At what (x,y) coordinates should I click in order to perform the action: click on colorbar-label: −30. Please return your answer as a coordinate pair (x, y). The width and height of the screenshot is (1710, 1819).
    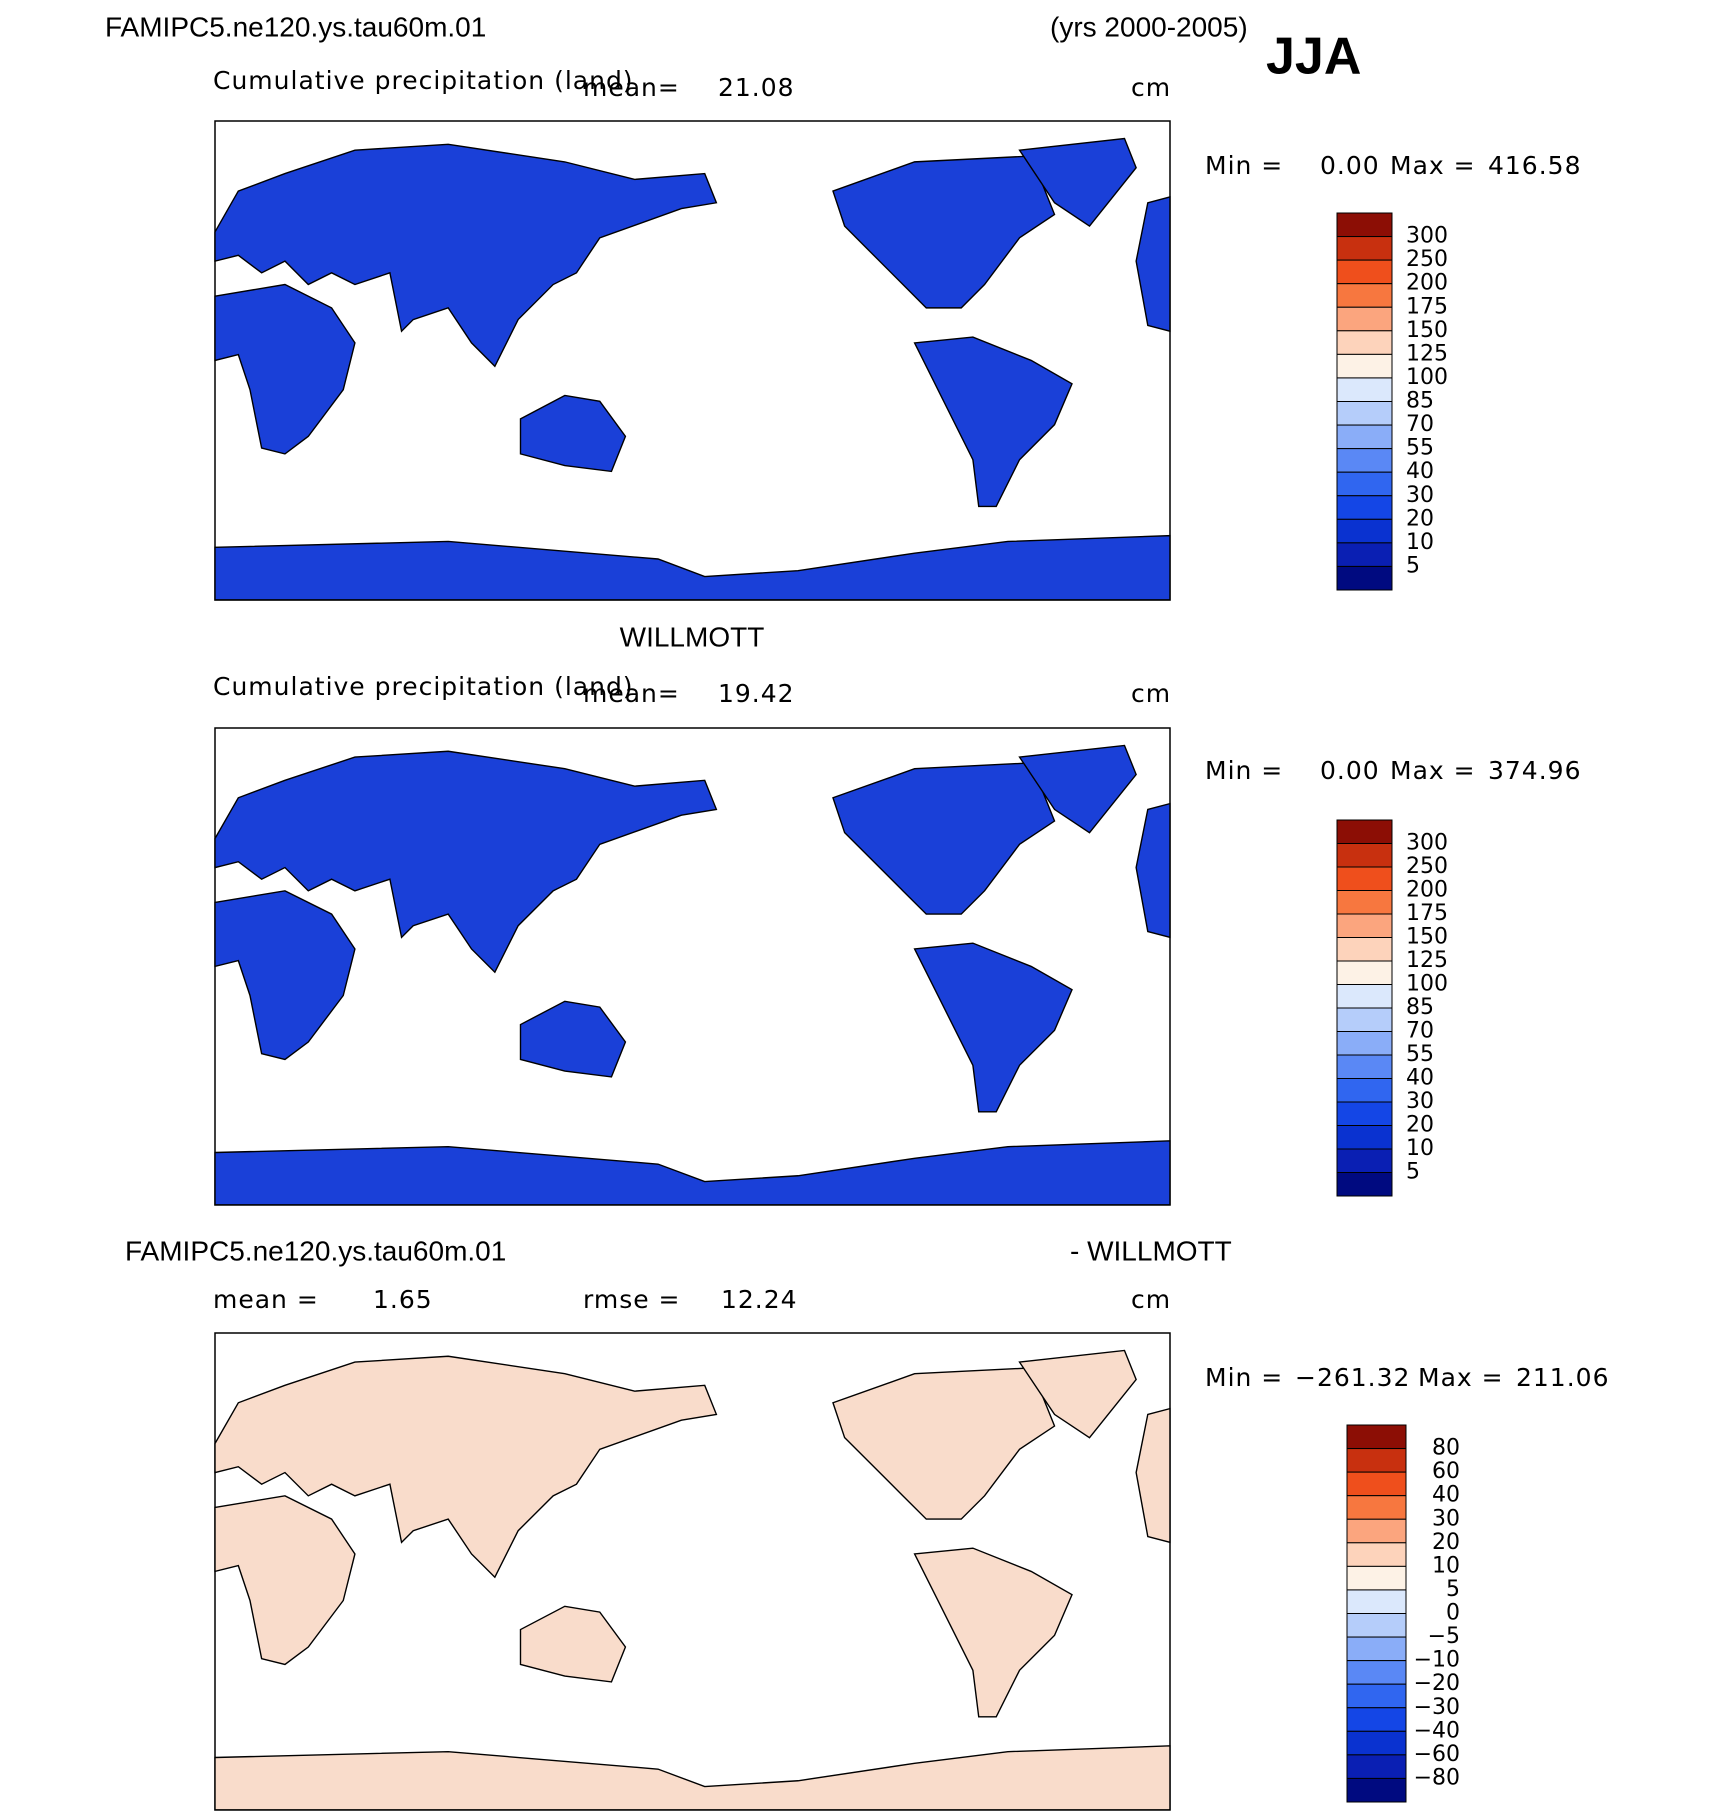
    Looking at the image, I should click on (1437, 1707).